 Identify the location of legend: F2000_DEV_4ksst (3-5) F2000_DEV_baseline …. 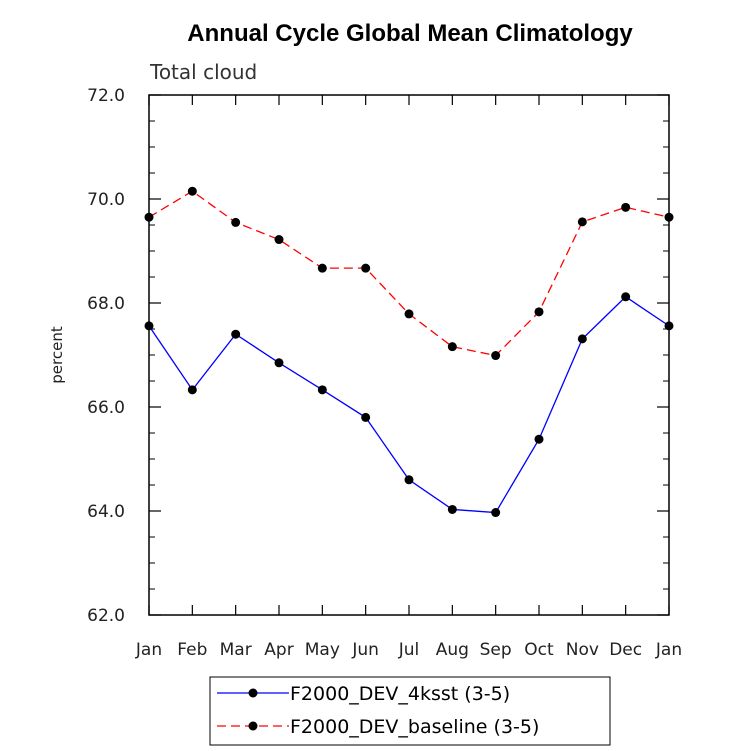
(410, 711).